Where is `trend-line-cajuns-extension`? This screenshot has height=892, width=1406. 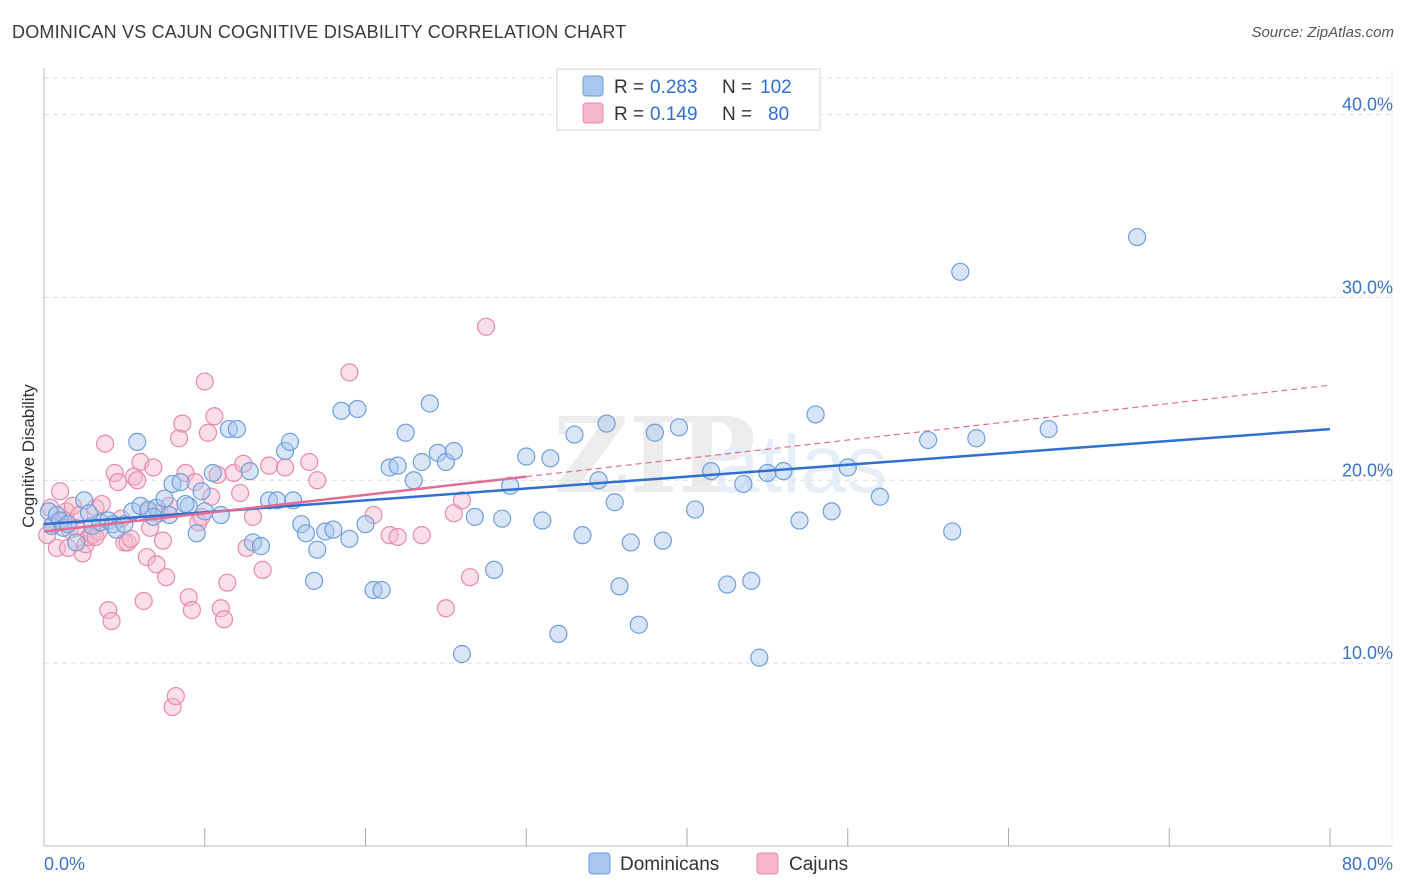 trend-line-cajuns-extension is located at coordinates (928, 431).